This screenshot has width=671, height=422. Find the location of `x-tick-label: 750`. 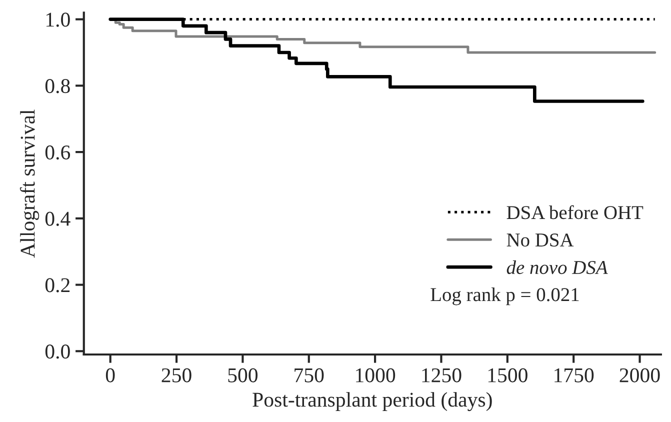

x-tick-label: 750 is located at coordinates (309, 375).